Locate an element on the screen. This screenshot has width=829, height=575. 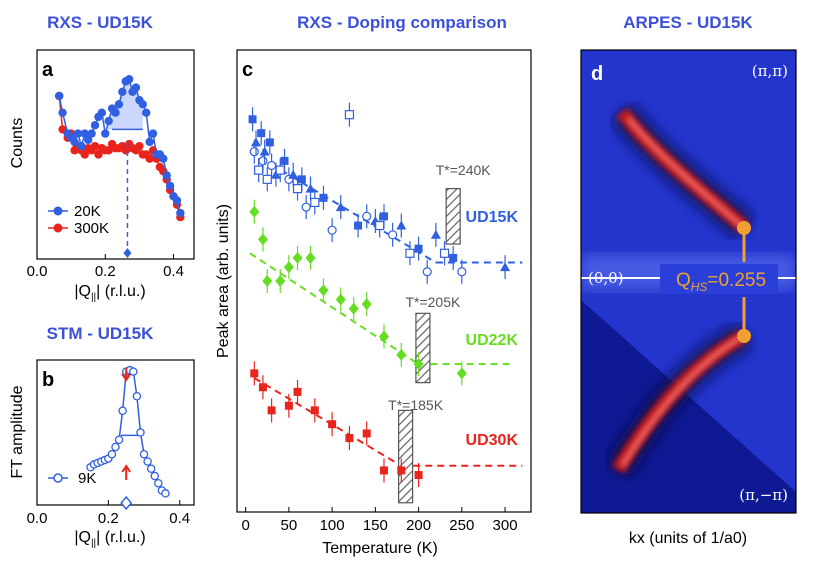
b-xtick-label: 0.4 is located at coordinates (179, 518).